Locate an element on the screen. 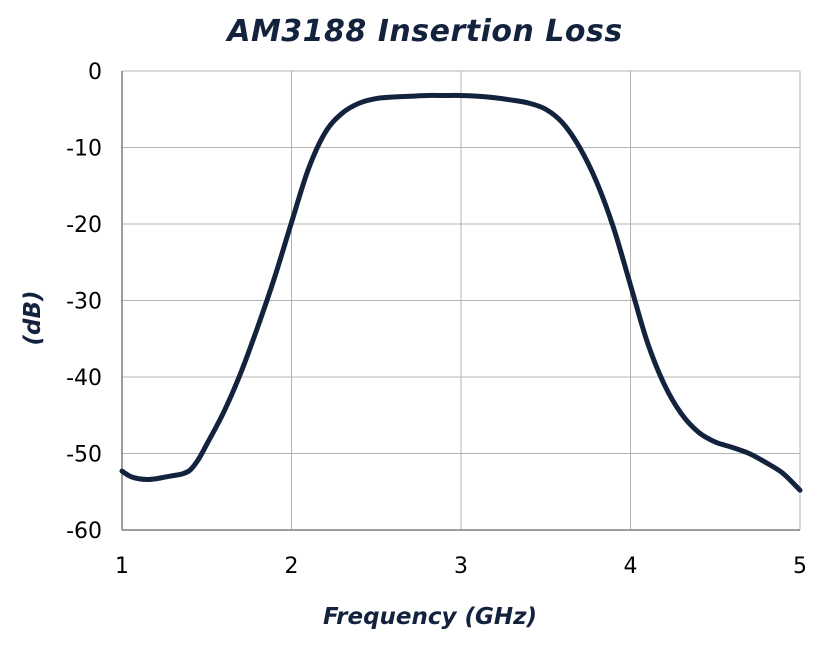  y-tick-label: -50 is located at coordinates (84, 455).